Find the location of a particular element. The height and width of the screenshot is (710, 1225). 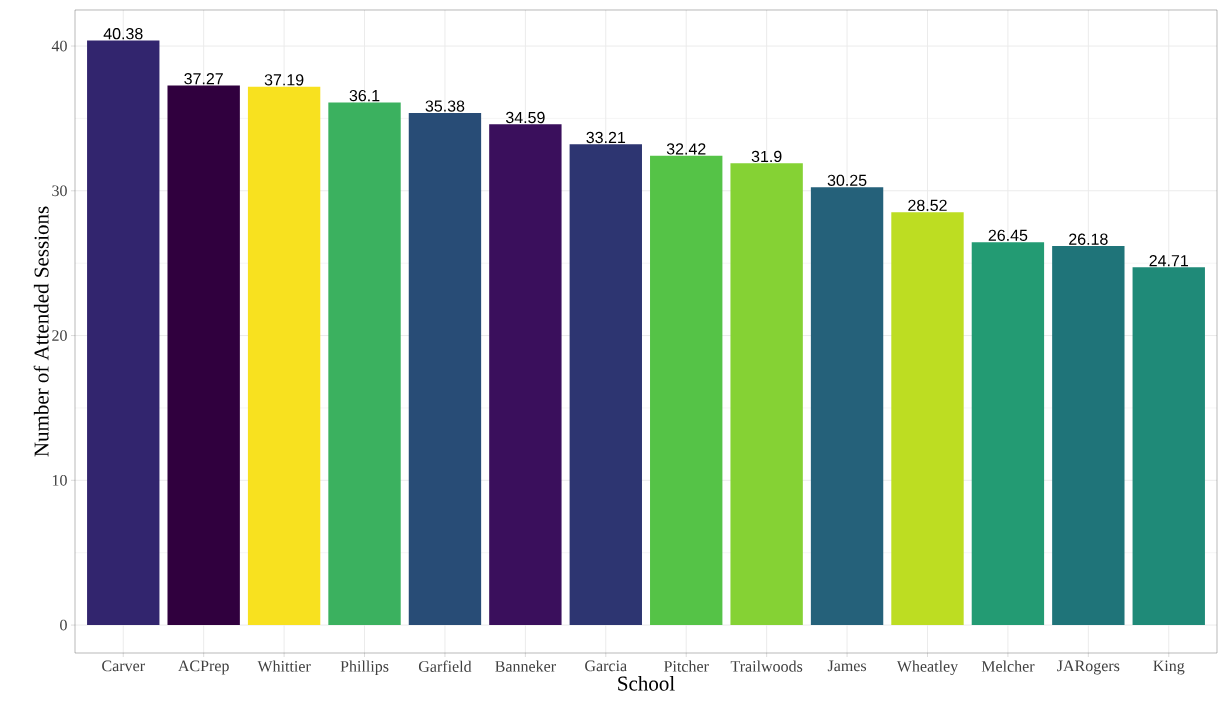

x-tick-label: Banneker is located at coordinates (525, 666).